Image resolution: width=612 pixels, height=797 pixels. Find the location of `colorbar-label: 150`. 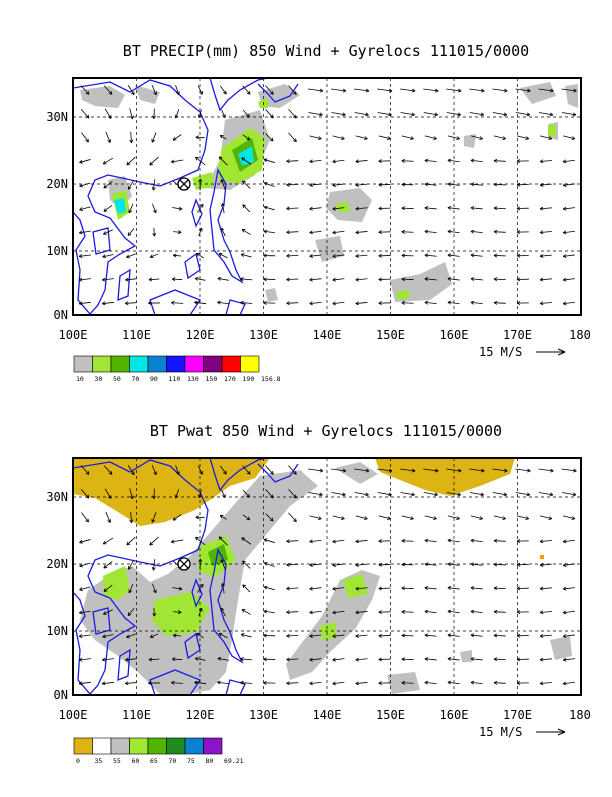

colorbar-label: 150 is located at coordinates (212, 379).